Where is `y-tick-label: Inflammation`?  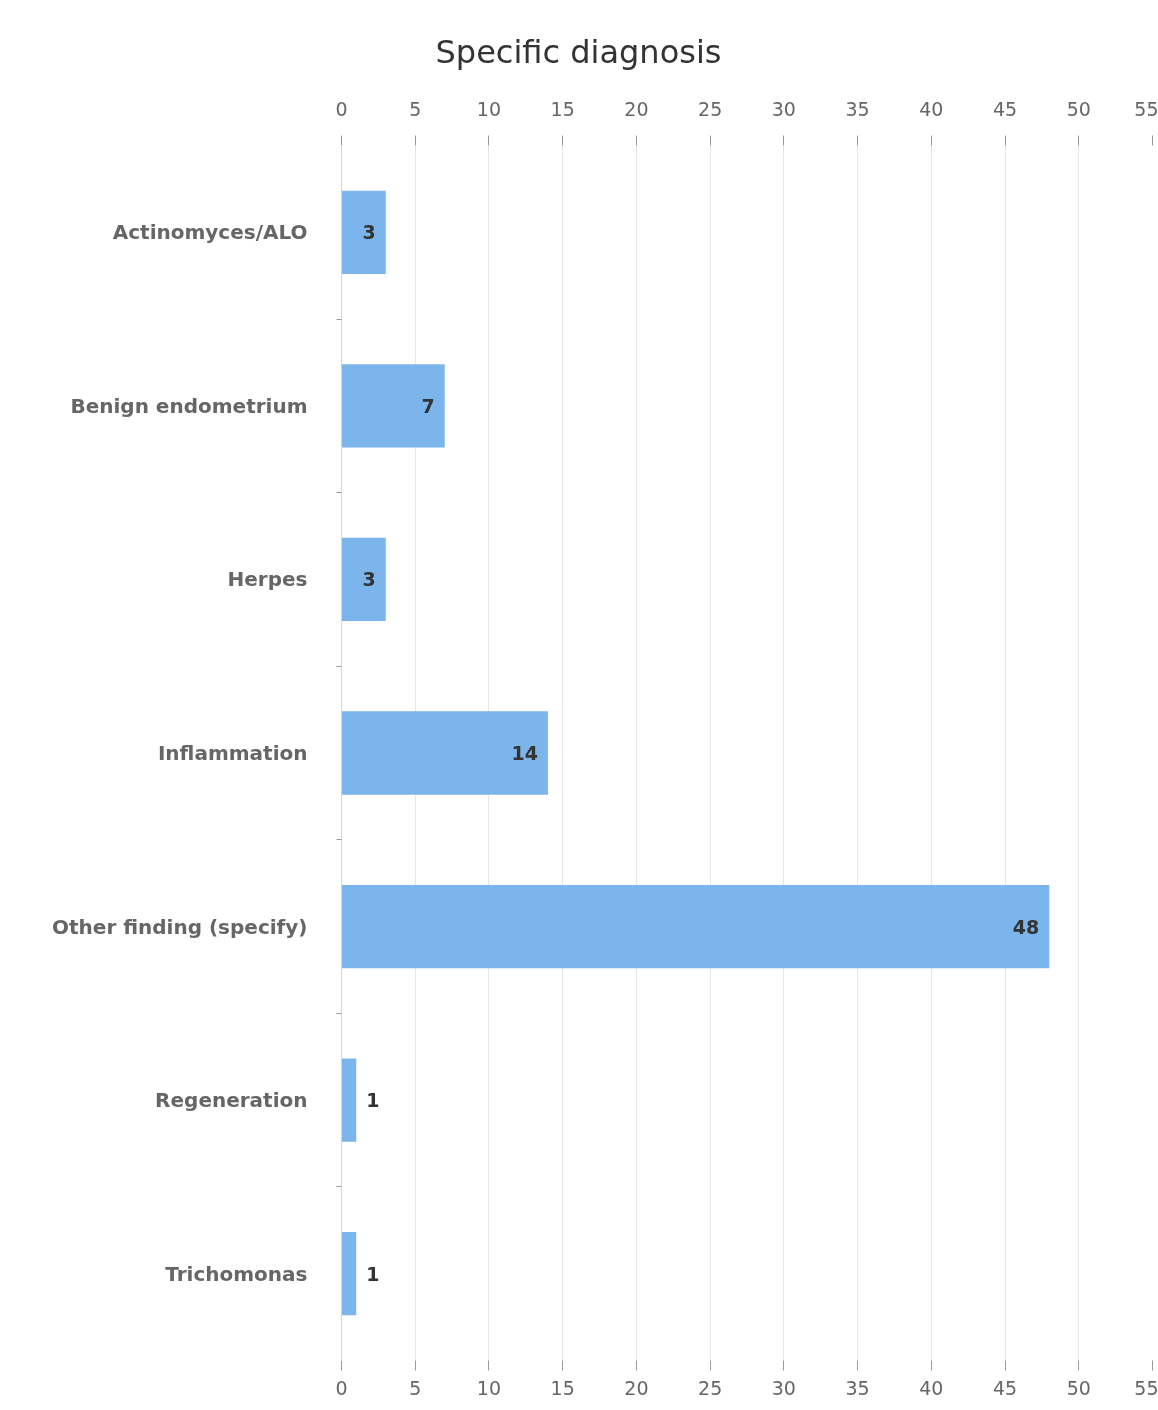
y-tick-label: Inflammation is located at coordinates (232, 753).